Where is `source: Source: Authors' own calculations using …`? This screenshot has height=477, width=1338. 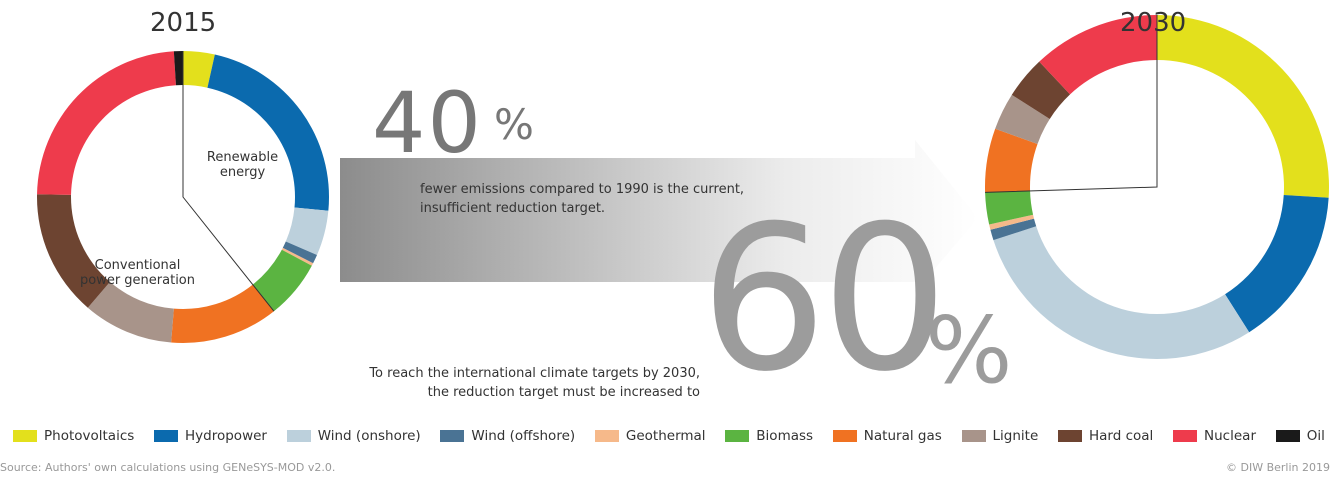 source: Source: Authors' own calculations using … is located at coordinates (168, 467).